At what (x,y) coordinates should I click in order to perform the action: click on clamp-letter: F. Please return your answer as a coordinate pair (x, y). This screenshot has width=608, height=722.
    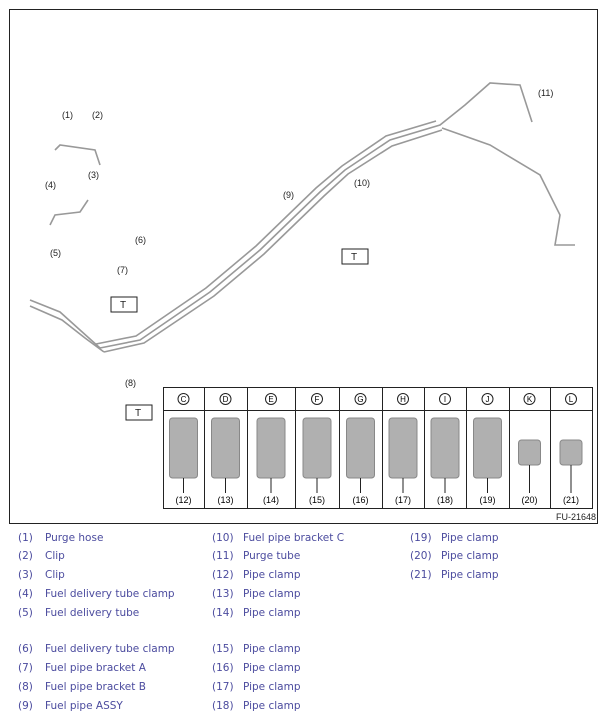
    Looking at the image, I should click on (317, 399).